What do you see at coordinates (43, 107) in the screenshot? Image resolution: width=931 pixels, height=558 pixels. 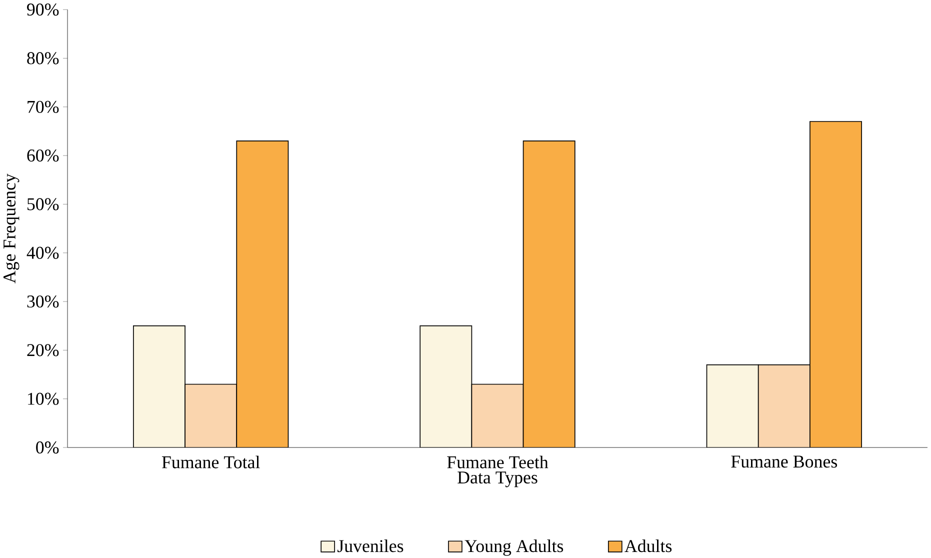 I see `y-tick-label: 70%` at bounding box center [43, 107].